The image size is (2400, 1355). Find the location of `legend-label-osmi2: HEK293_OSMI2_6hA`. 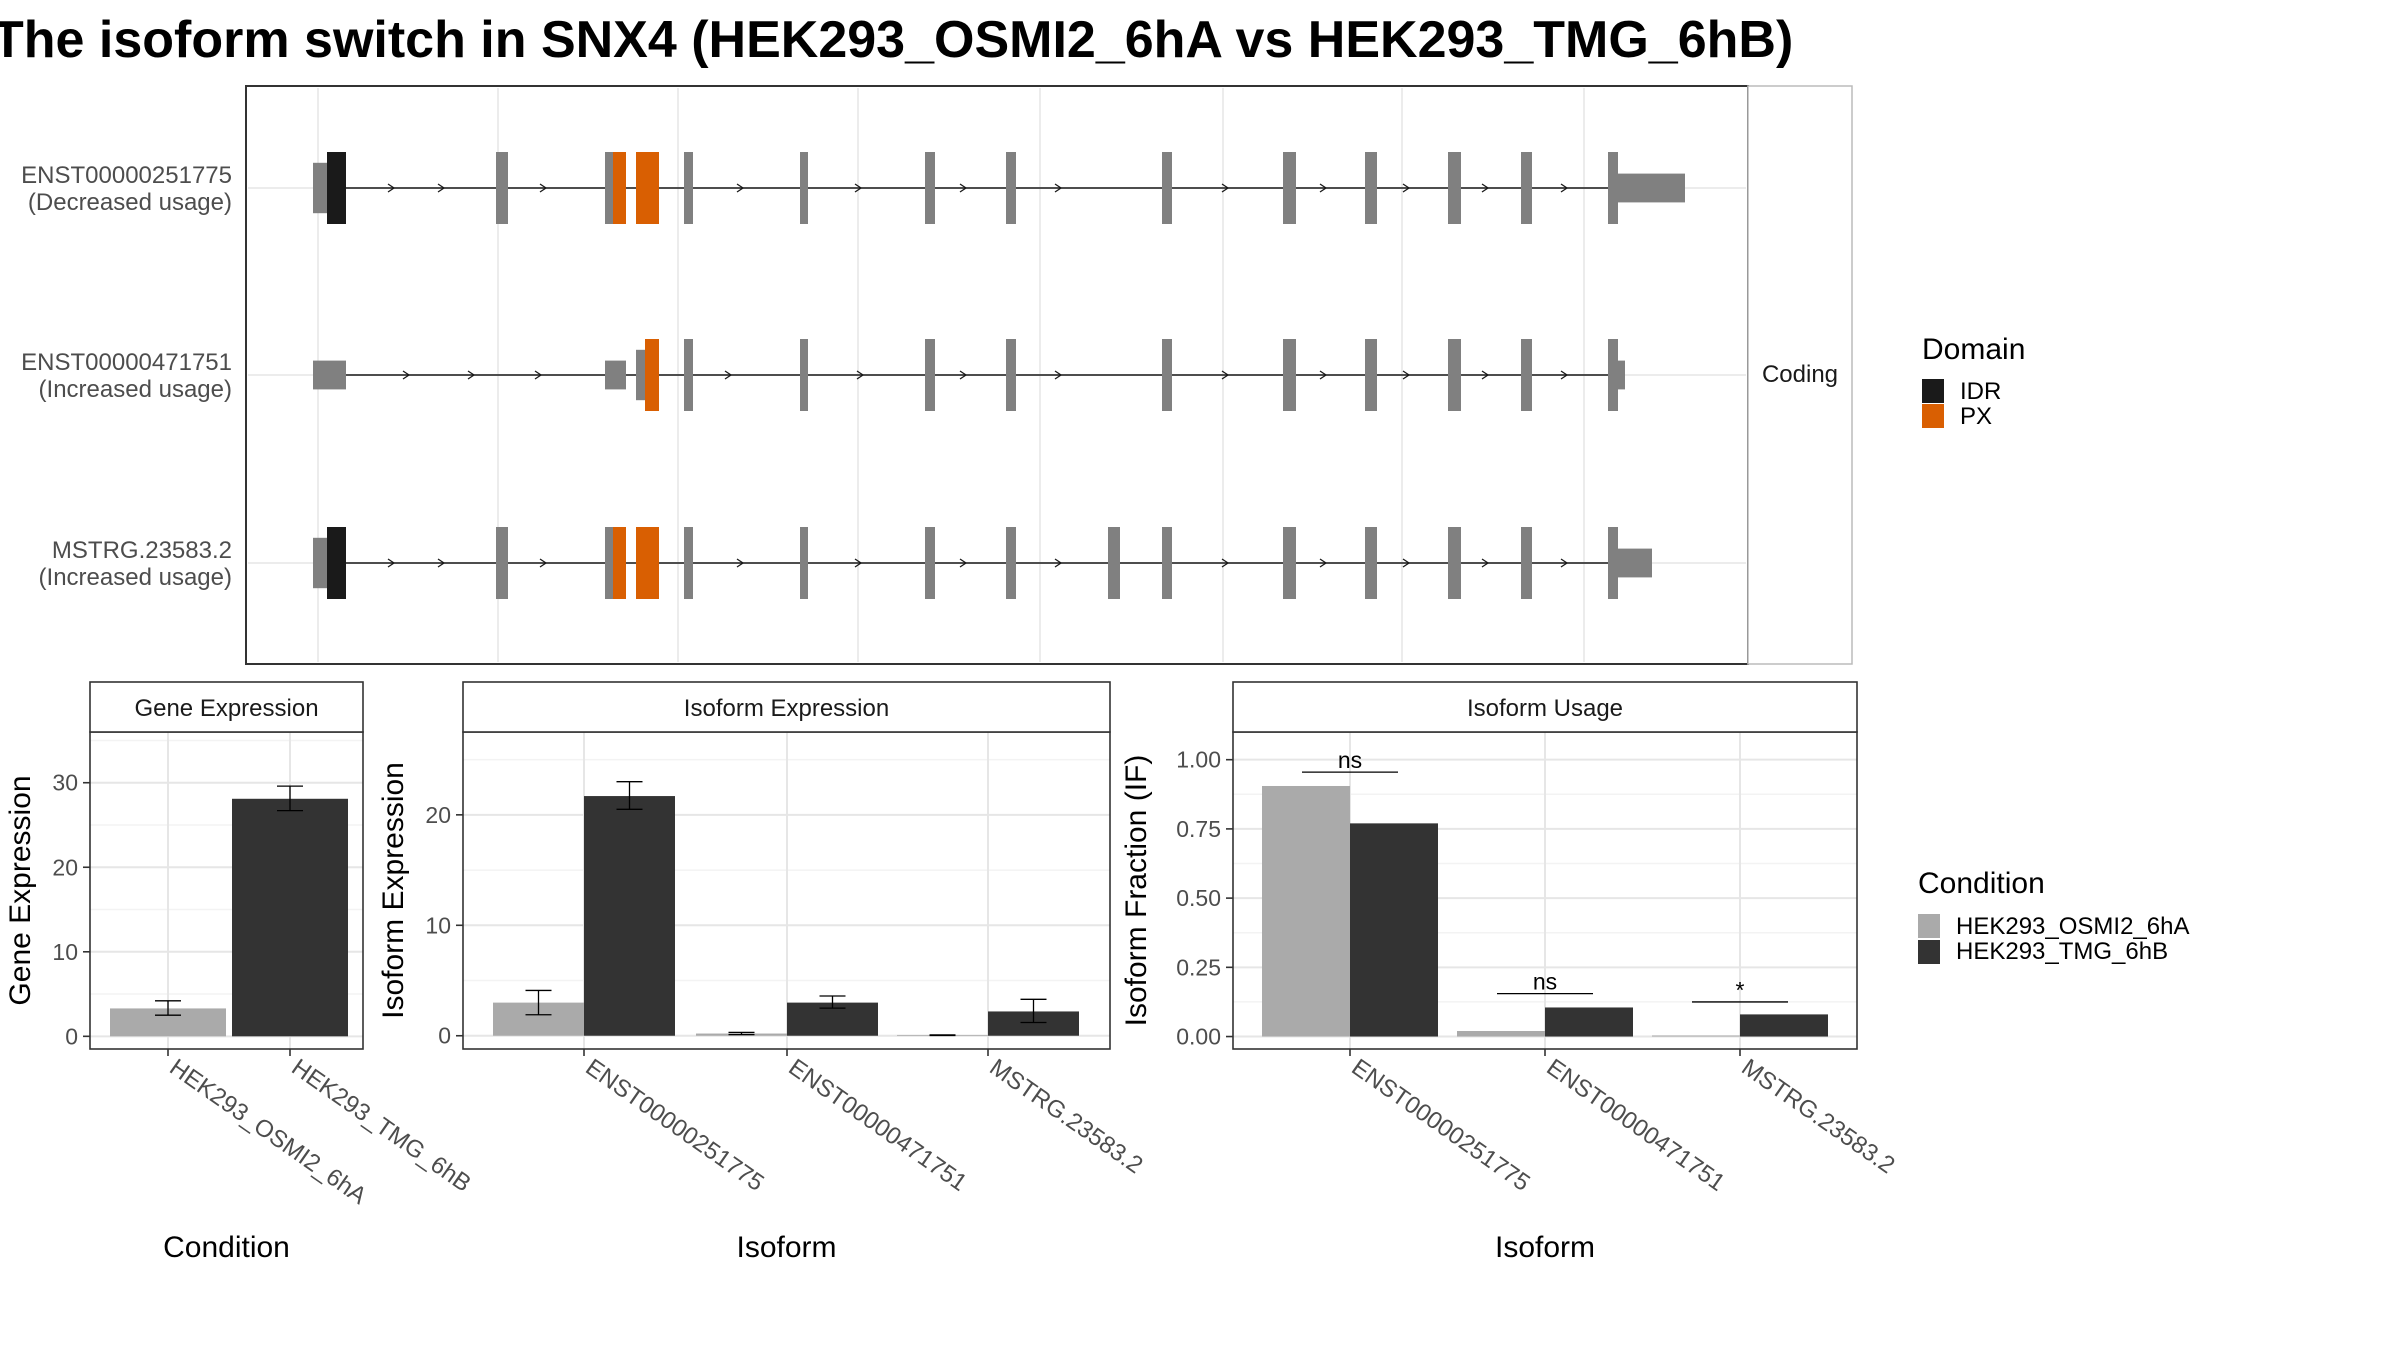

legend-label-osmi2: HEK293_OSMI2_6hA is located at coordinates (2072, 926).